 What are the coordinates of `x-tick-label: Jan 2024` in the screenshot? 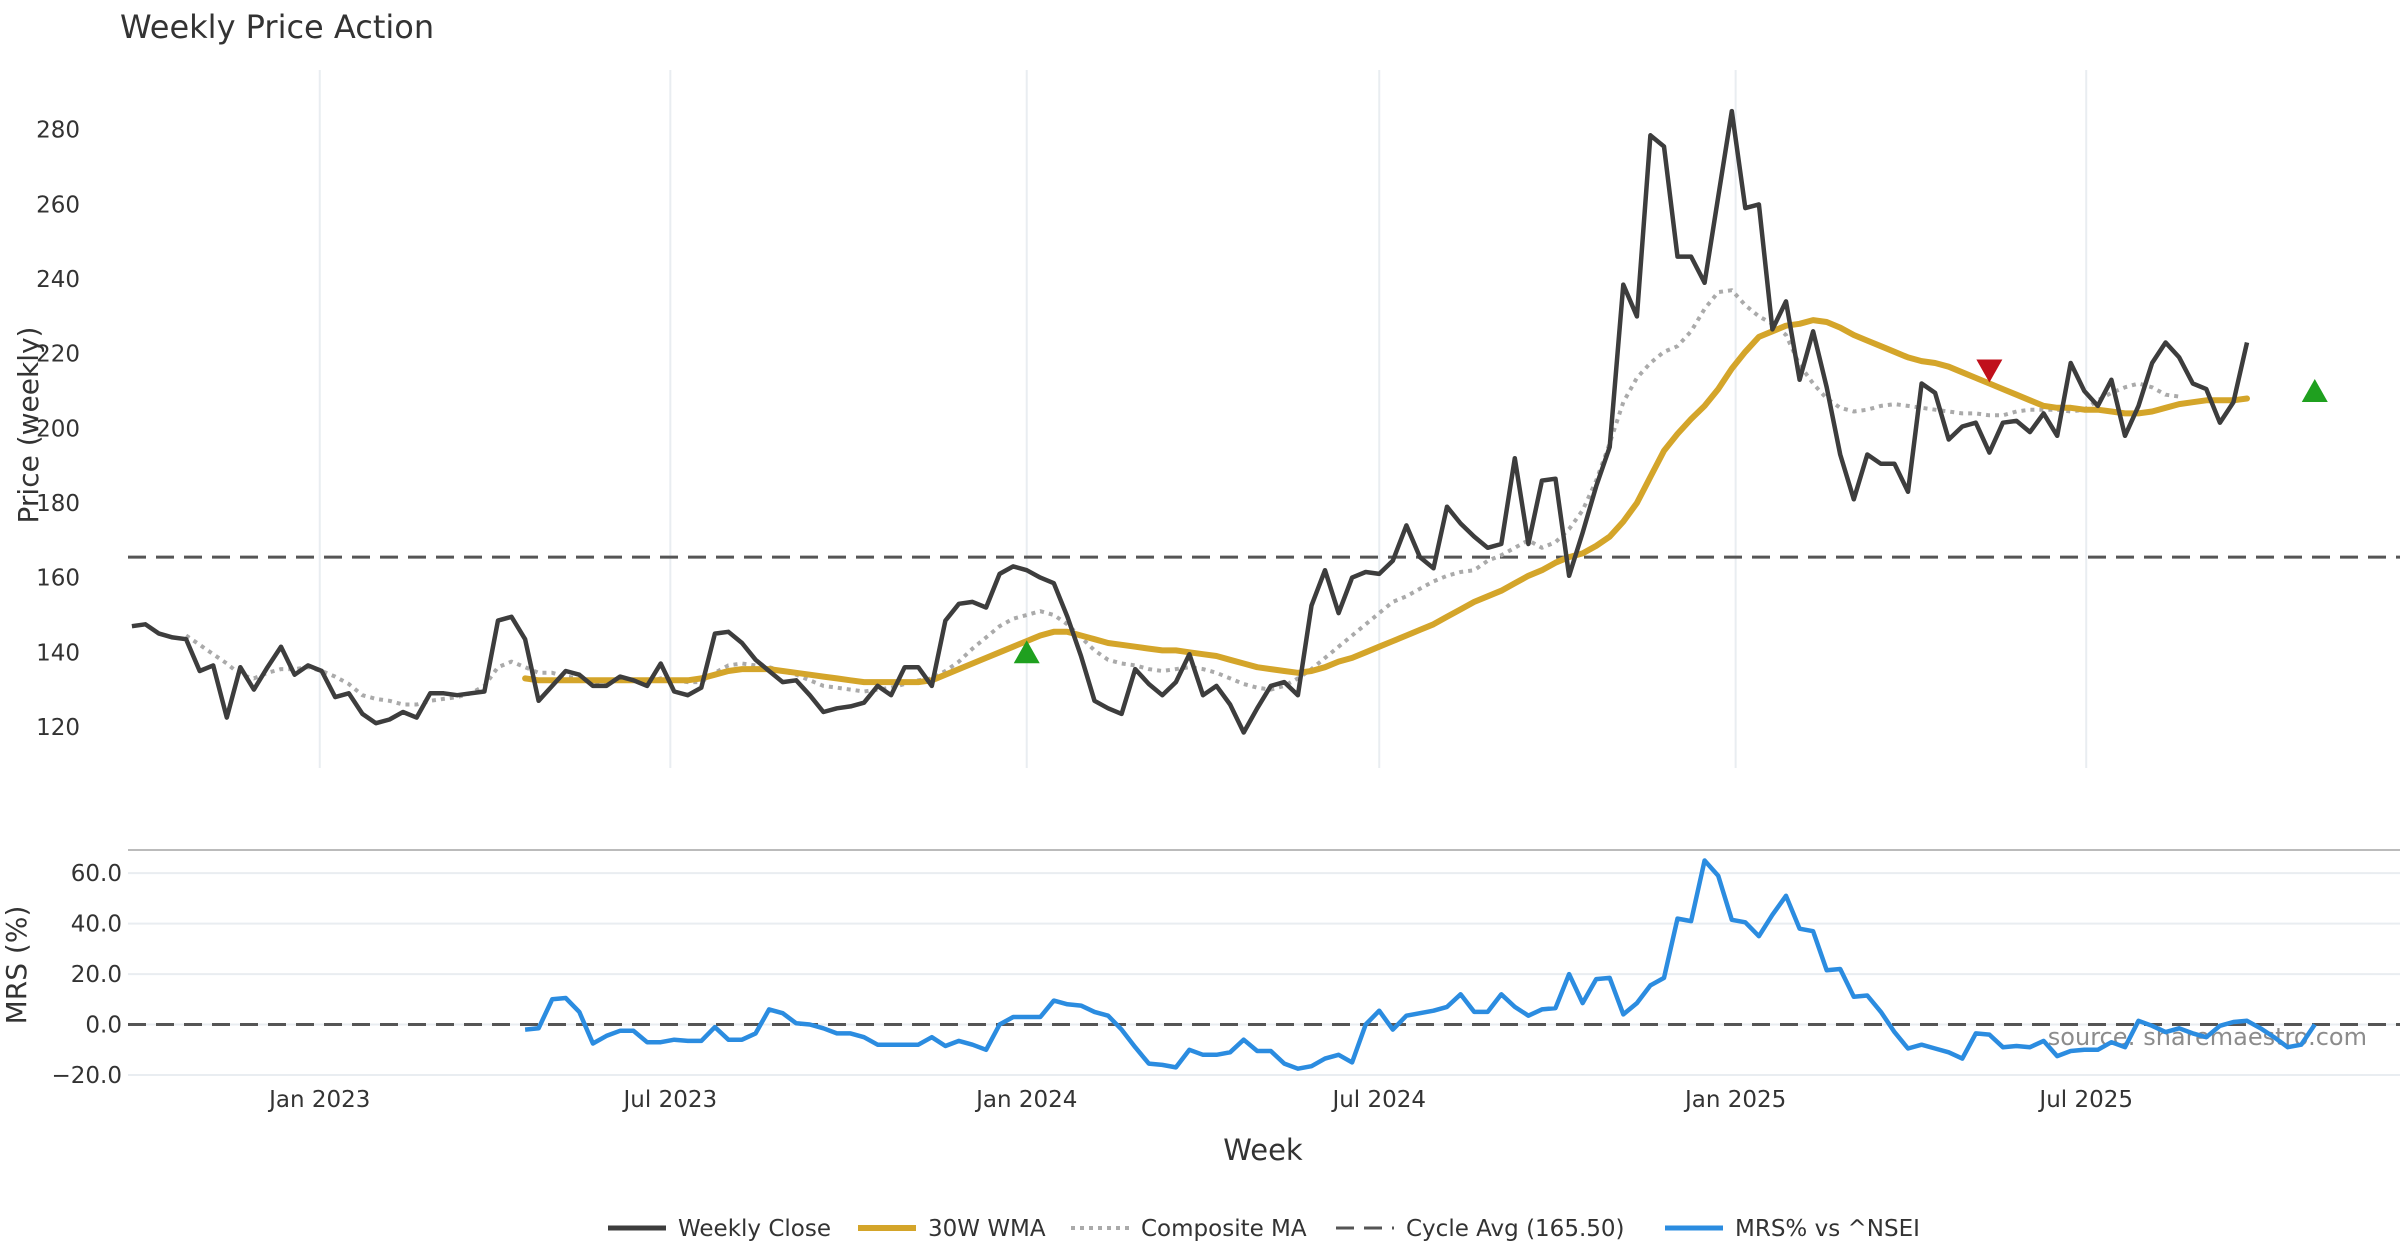 It's located at (1025, 1100).